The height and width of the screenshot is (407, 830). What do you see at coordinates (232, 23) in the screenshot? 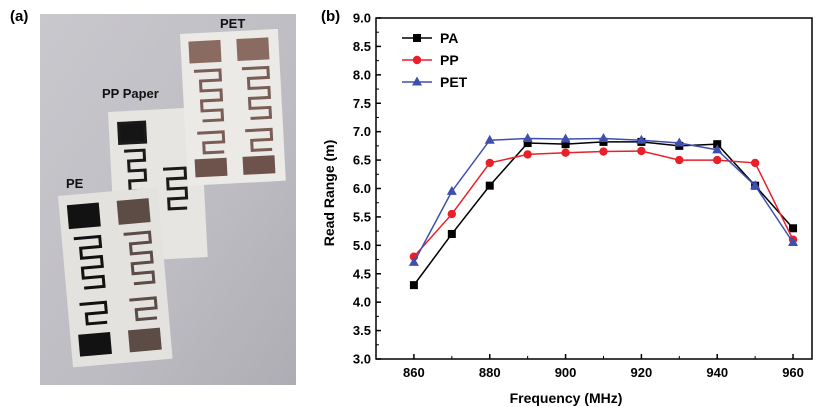
I see `photo-label-pet: PET` at bounding box center [232, 23].